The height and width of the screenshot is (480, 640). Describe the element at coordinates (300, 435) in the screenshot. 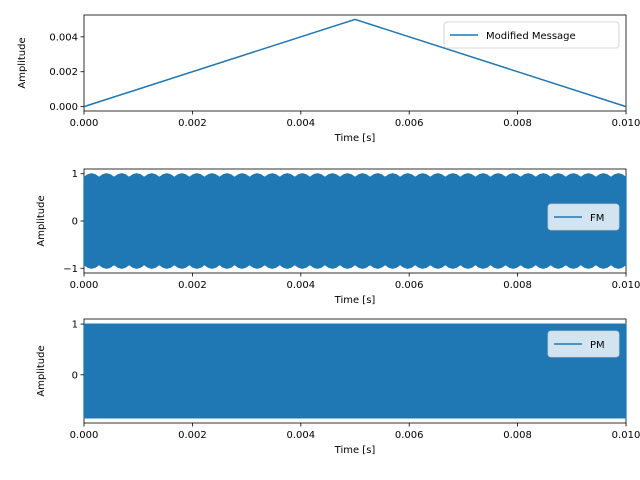

I see `chart-3-x-tick-label: 0.004` at that location.